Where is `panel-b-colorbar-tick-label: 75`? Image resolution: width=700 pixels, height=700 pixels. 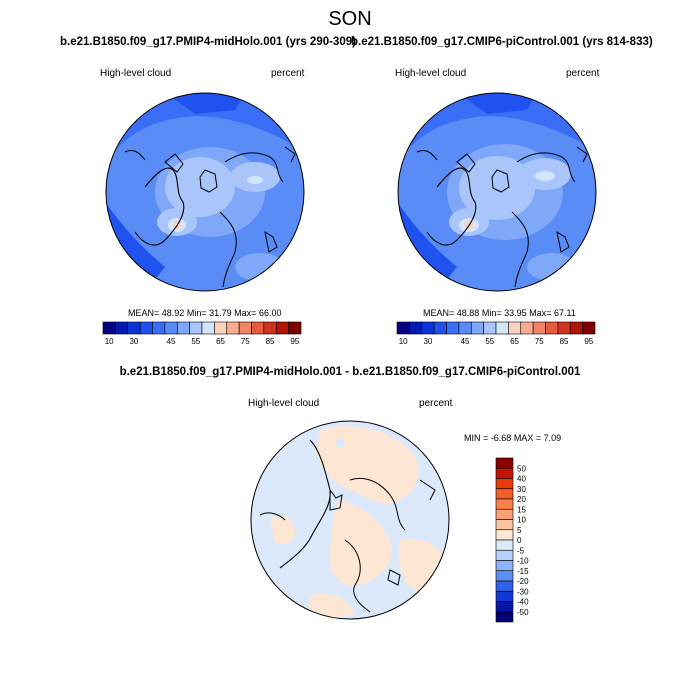 panel-b-colorbar-tick-label: 75 is located at coordinates (539, 341).